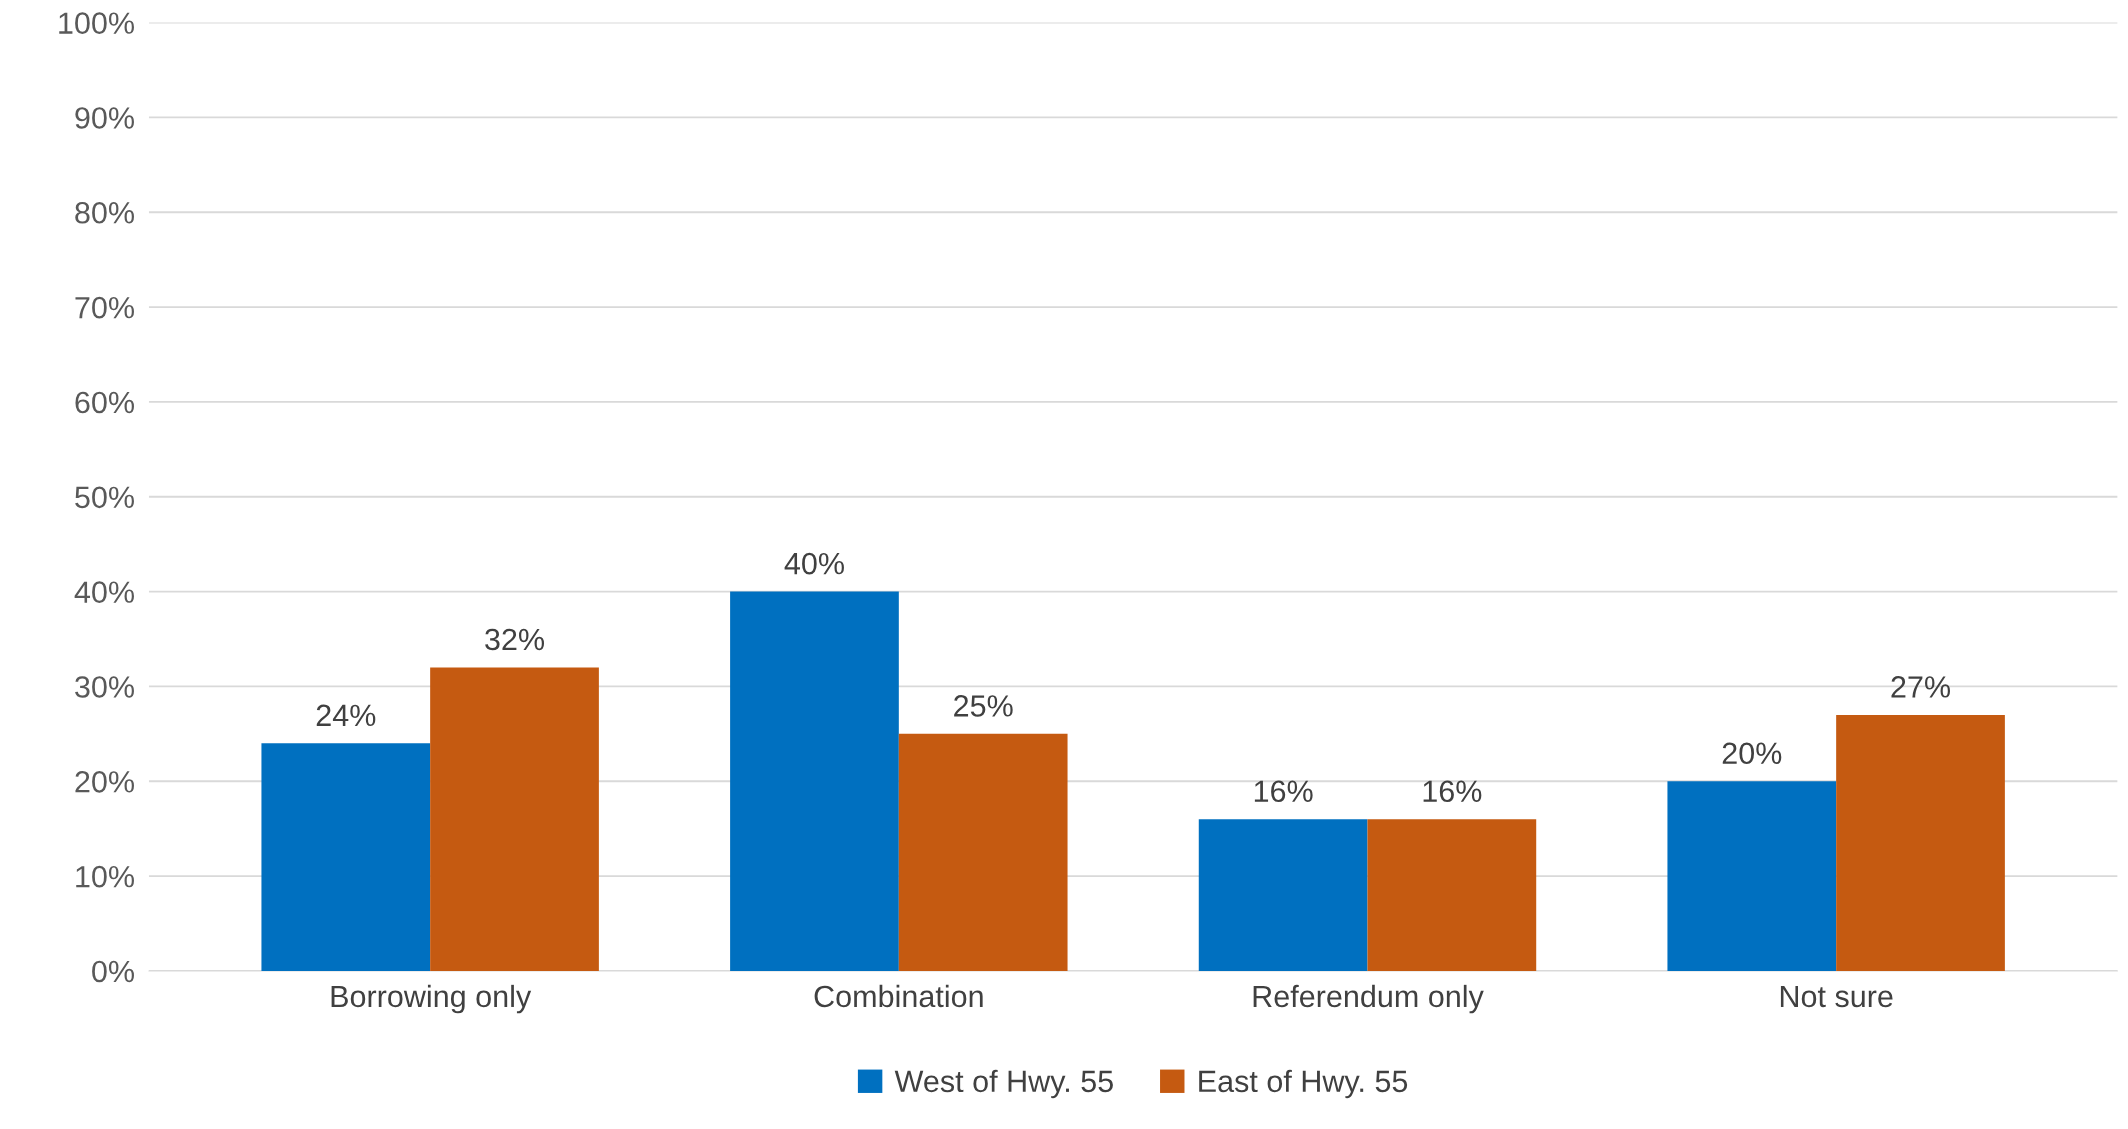 This screenshot has width=2128, height=1129. Describe the element at coordinates (104, 497) in the screenshot. I see `y-tick-label: 50%` at that location.